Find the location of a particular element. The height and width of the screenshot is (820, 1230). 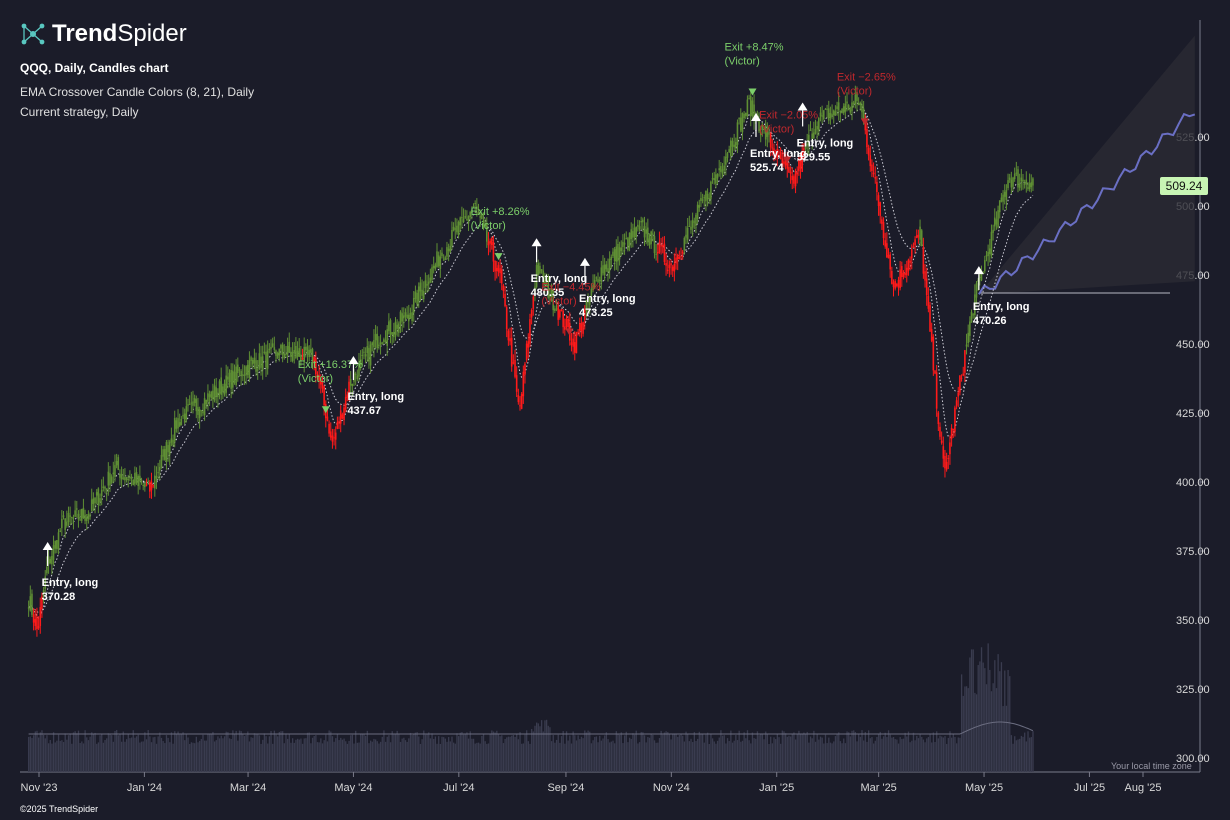

entry-price: 525.74 is located at coordinates (767, 168).